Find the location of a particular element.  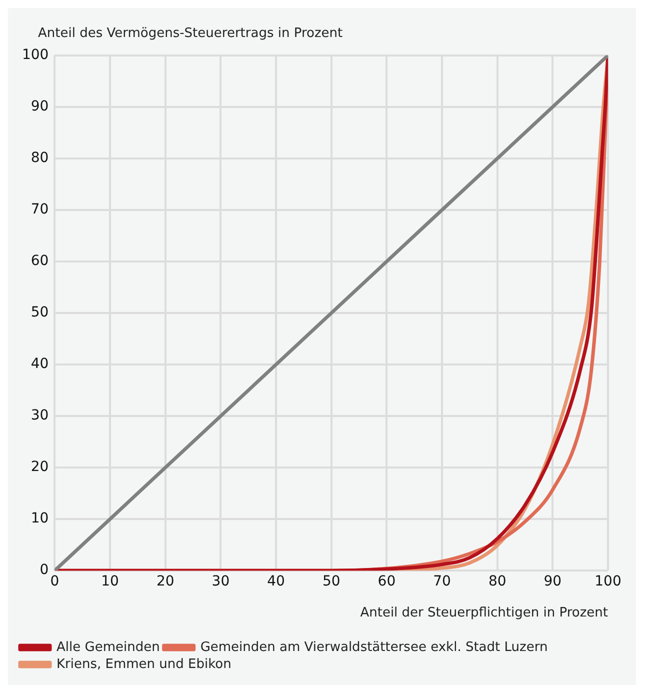

x-tick-label: 0 is located at coordinates (55, 582).